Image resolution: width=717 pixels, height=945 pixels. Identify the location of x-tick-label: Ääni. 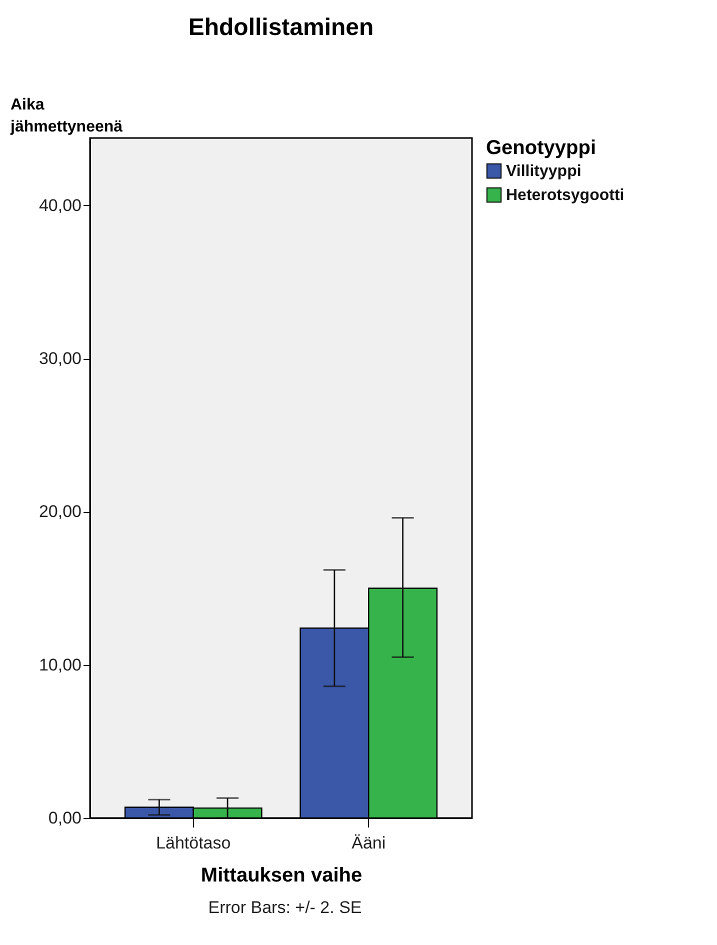
(369, 843).